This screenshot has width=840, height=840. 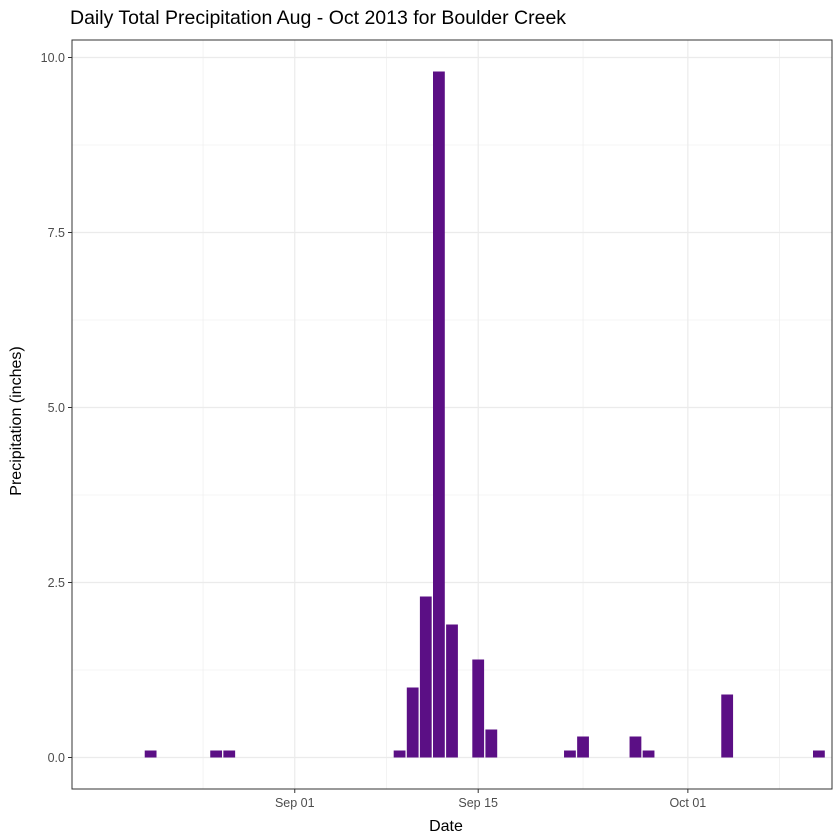 I want to click on y-tick-label: 7.5, so click(x=56, y=233).